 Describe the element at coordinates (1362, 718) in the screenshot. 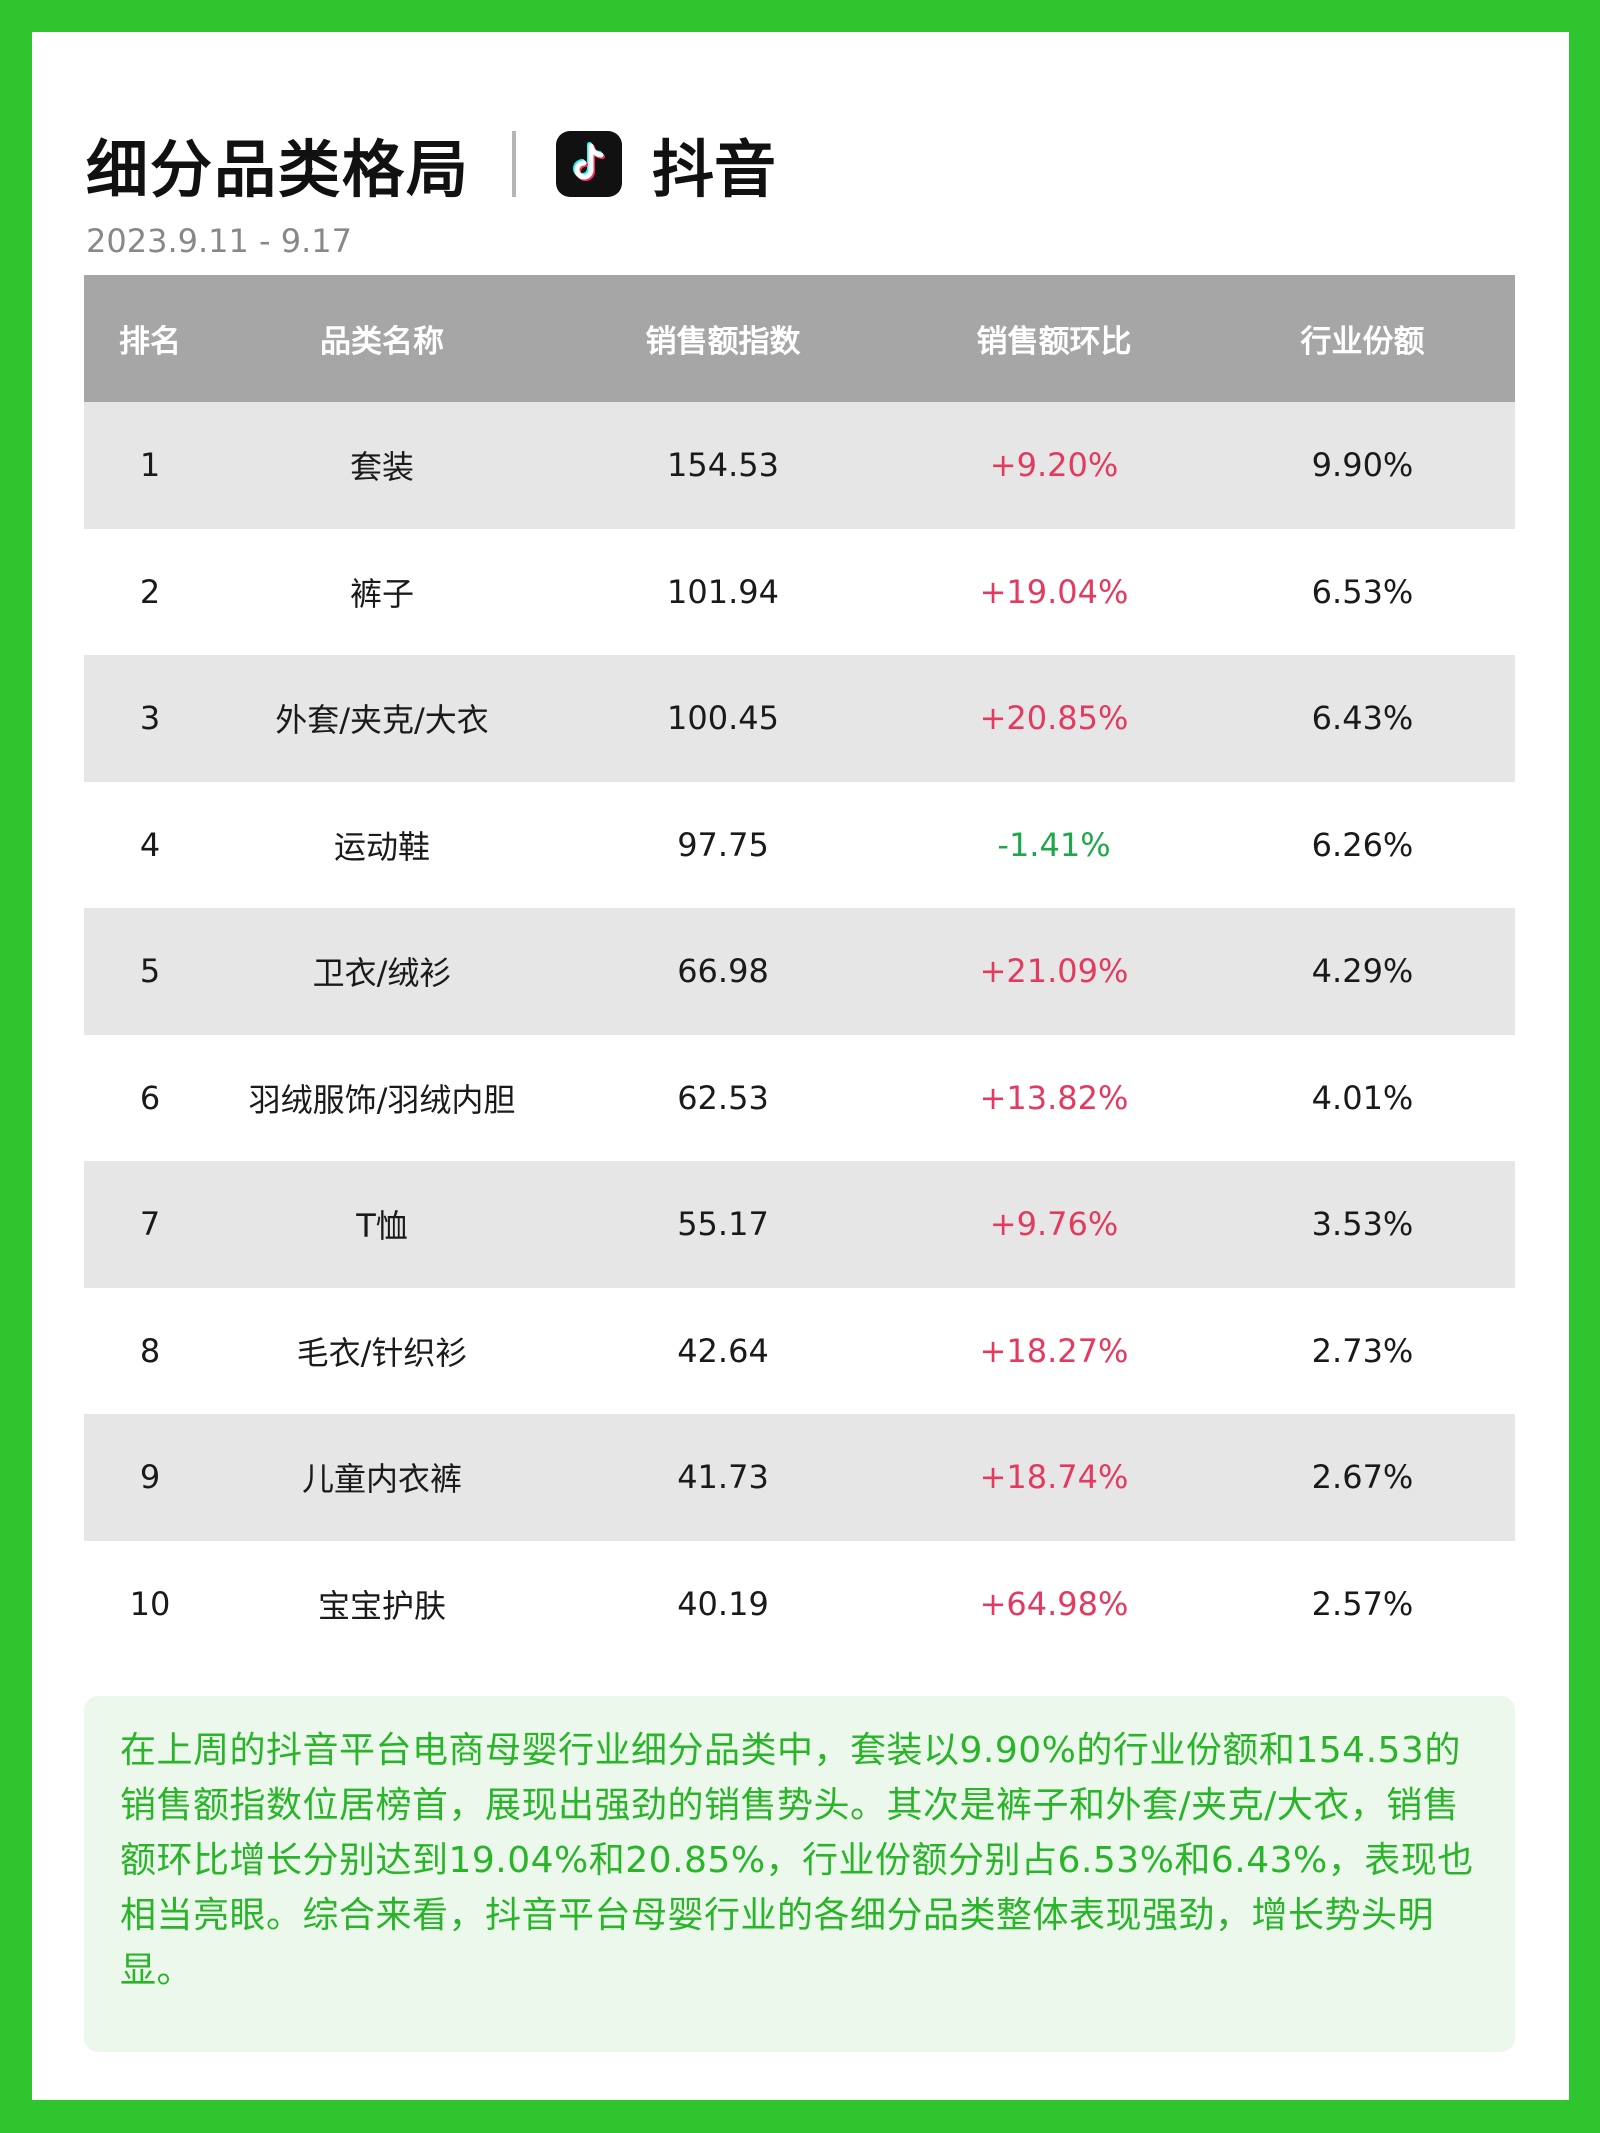

I see `industry-share-cell: 6.43%` at that location.